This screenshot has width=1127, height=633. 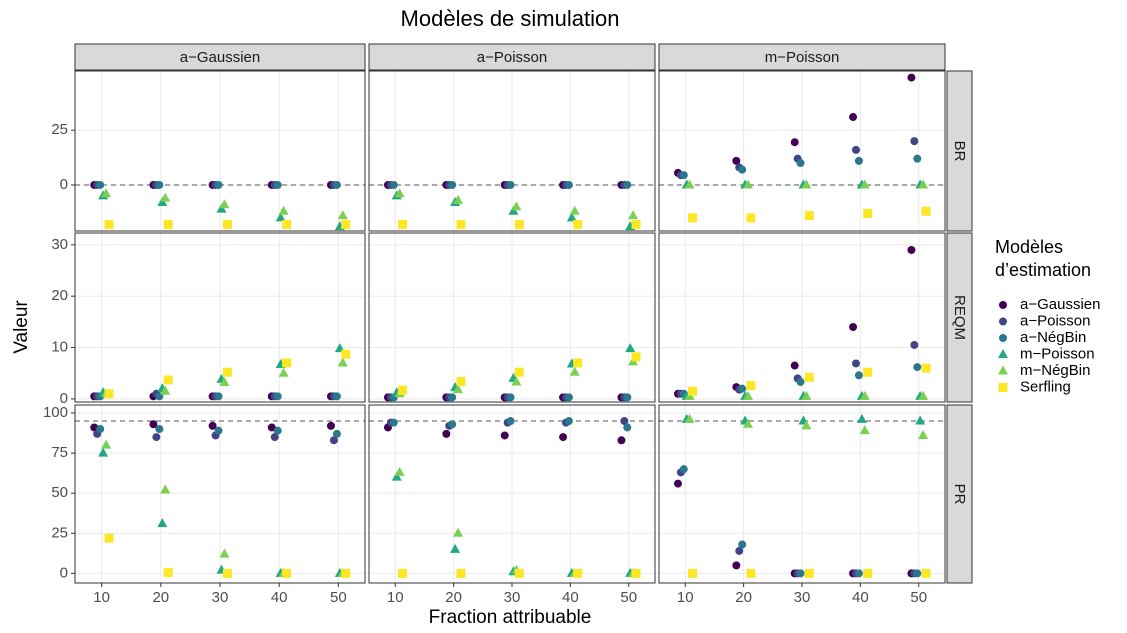 I want to click on legend-label: a−NégBin, so click(x=1053, y=337).